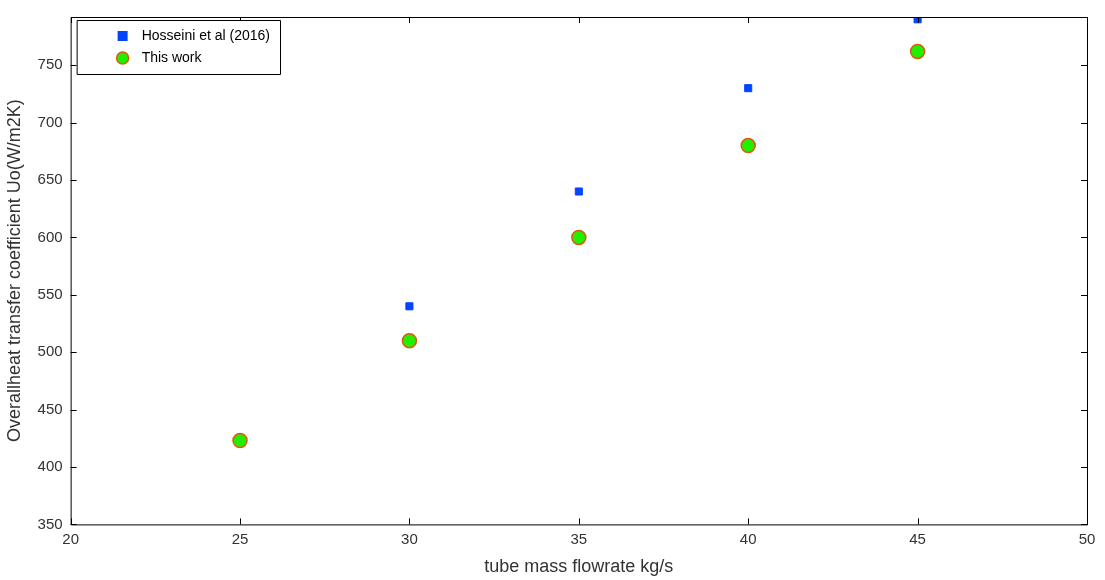 This screenshot has width=1105, height=580. Describe the element at coordinates (50, 236) in the screenshot. I see `y-tick-label: 600` at that location.